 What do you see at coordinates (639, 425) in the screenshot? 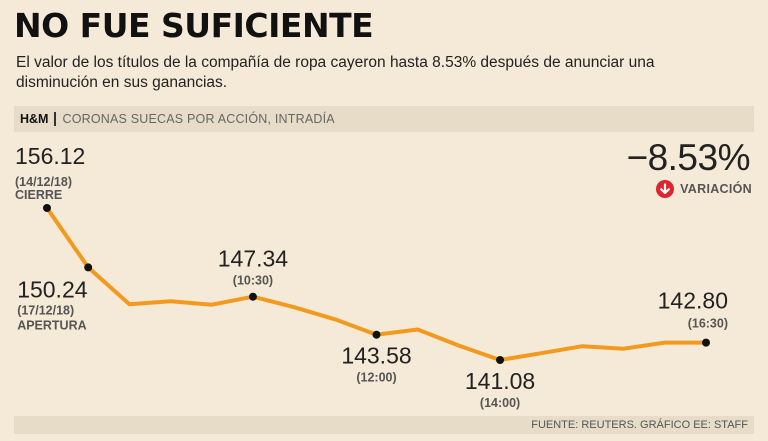
I see `source-credit: FUENTE: REUTERS. GRÁFICO EE: STAFF` at bounding box center [639, 425].